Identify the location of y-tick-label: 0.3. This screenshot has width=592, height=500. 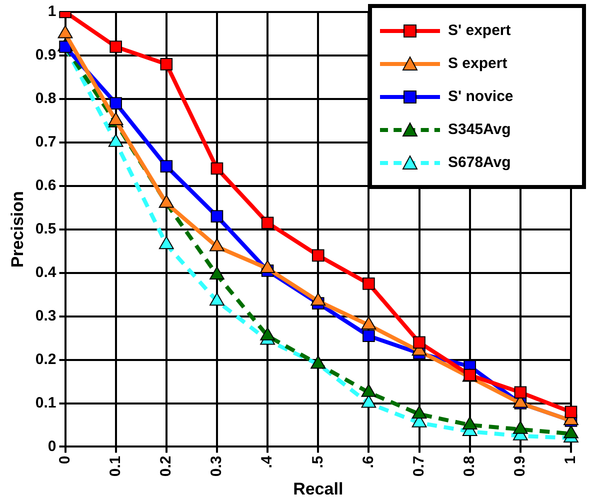
(45, 315).